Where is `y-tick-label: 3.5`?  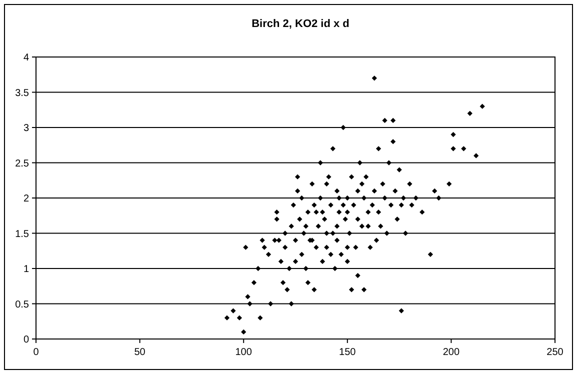
y-tick-label: 3.5 is located at coordinates (22, 93).